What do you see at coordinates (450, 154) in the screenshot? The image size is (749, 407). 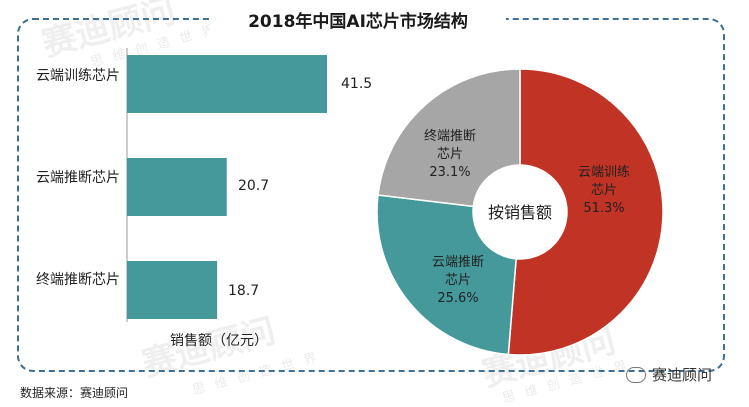 I see `donut-label-2-line2: 芯片` at bounding box center [450, 154].